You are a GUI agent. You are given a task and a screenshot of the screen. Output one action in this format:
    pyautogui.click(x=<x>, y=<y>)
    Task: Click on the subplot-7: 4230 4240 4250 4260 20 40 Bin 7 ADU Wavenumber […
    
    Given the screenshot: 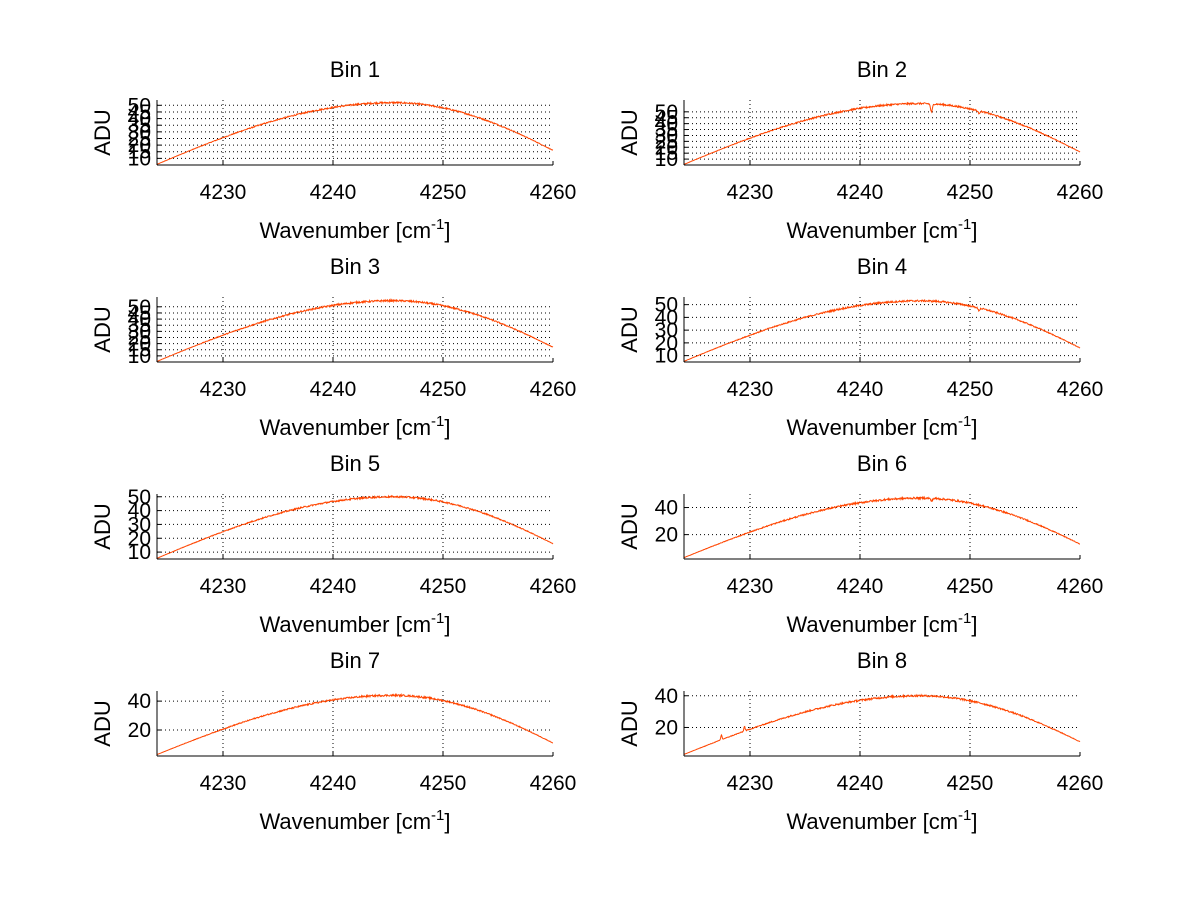 What is the action you would take?
    pyautogui.click(x=333, y=741)
    